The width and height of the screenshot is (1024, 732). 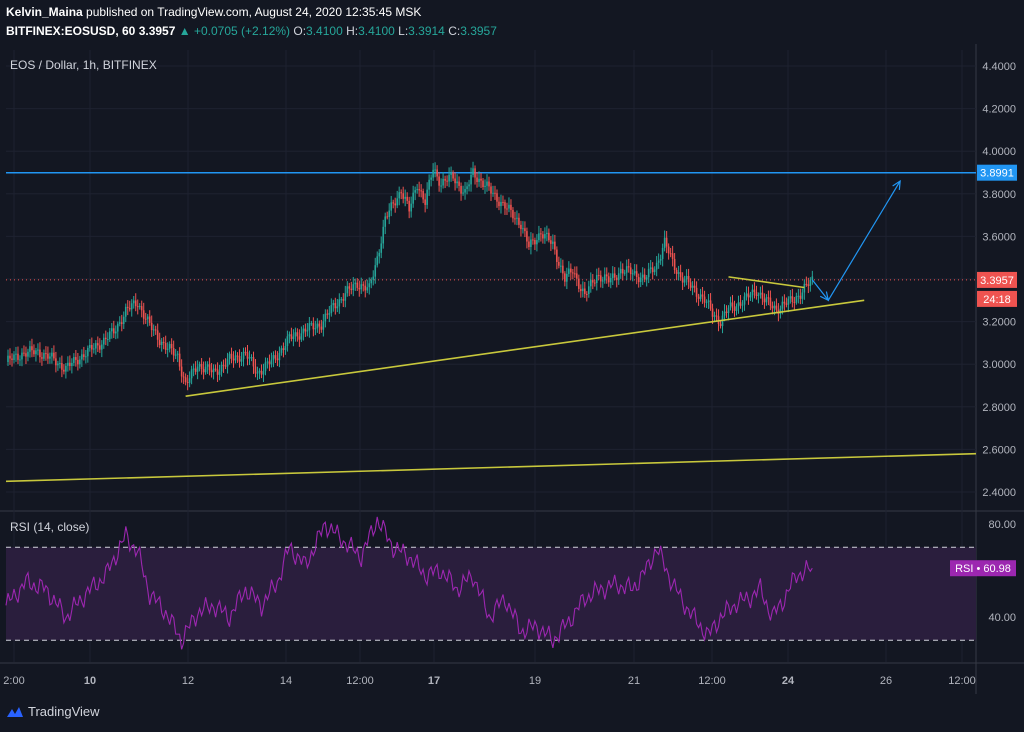 I want to click on high-value: 3.4100, so click(x=376, y=31).